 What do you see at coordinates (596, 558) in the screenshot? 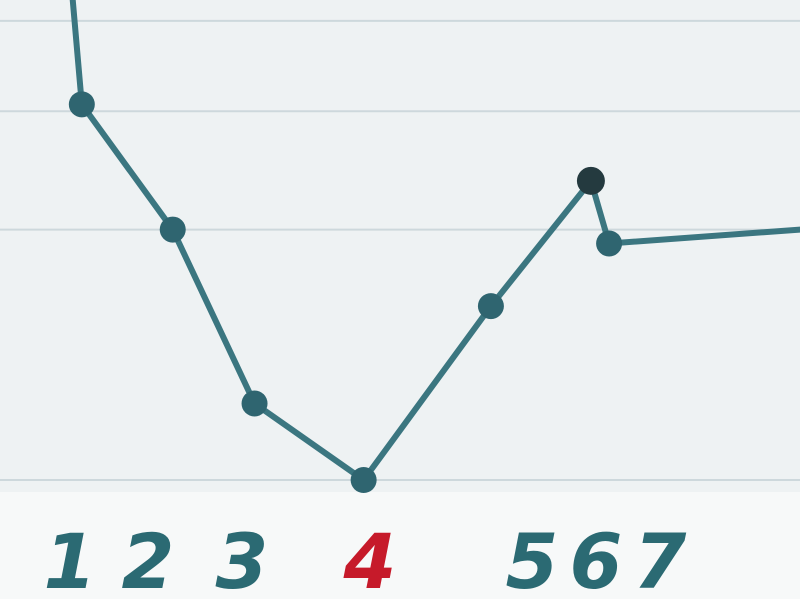
I see `x-tick-label-6: 6` at bounding box center [596, 558].